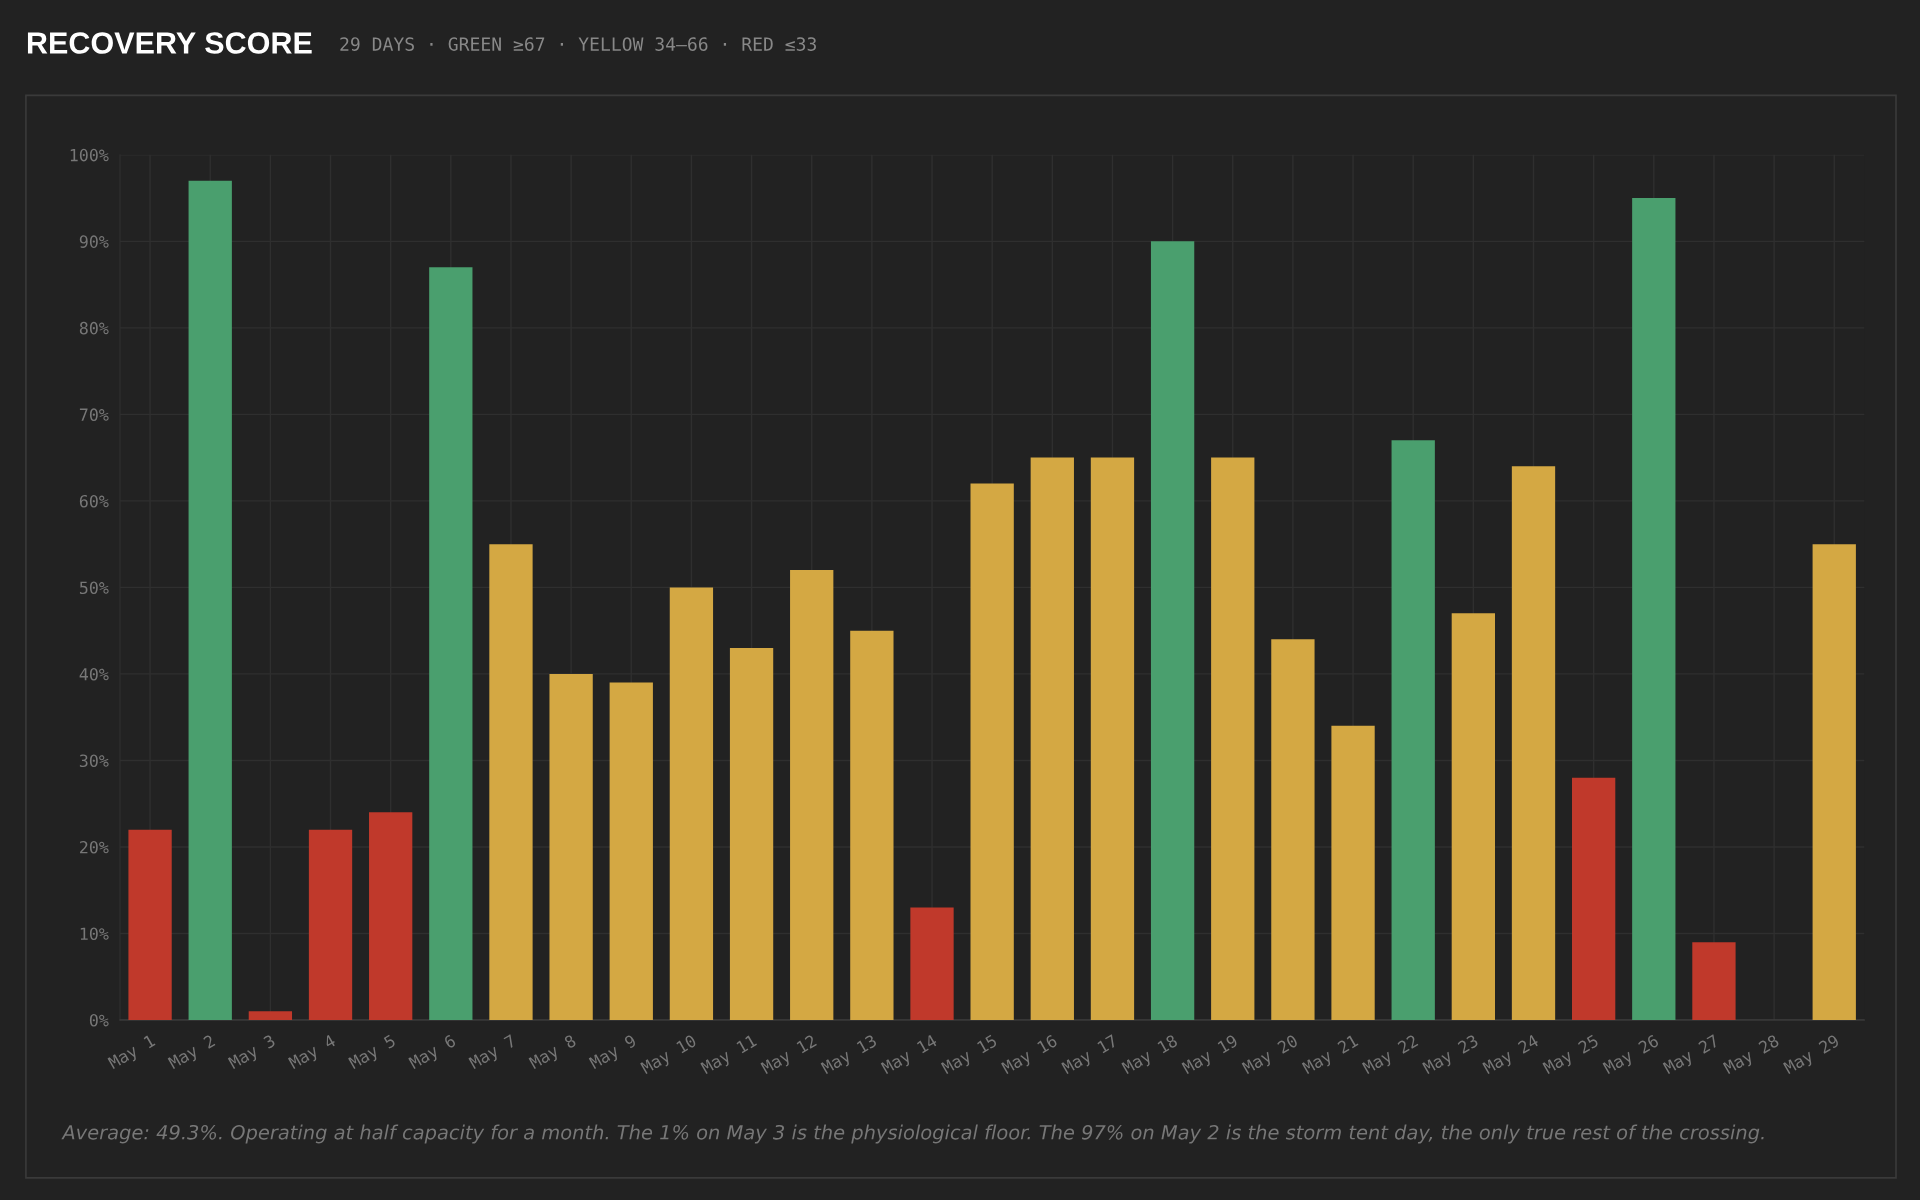  Describe the element at coordinates (1511, 1055) in the screenshot. I see `x-tick-label: May 24` at that location.